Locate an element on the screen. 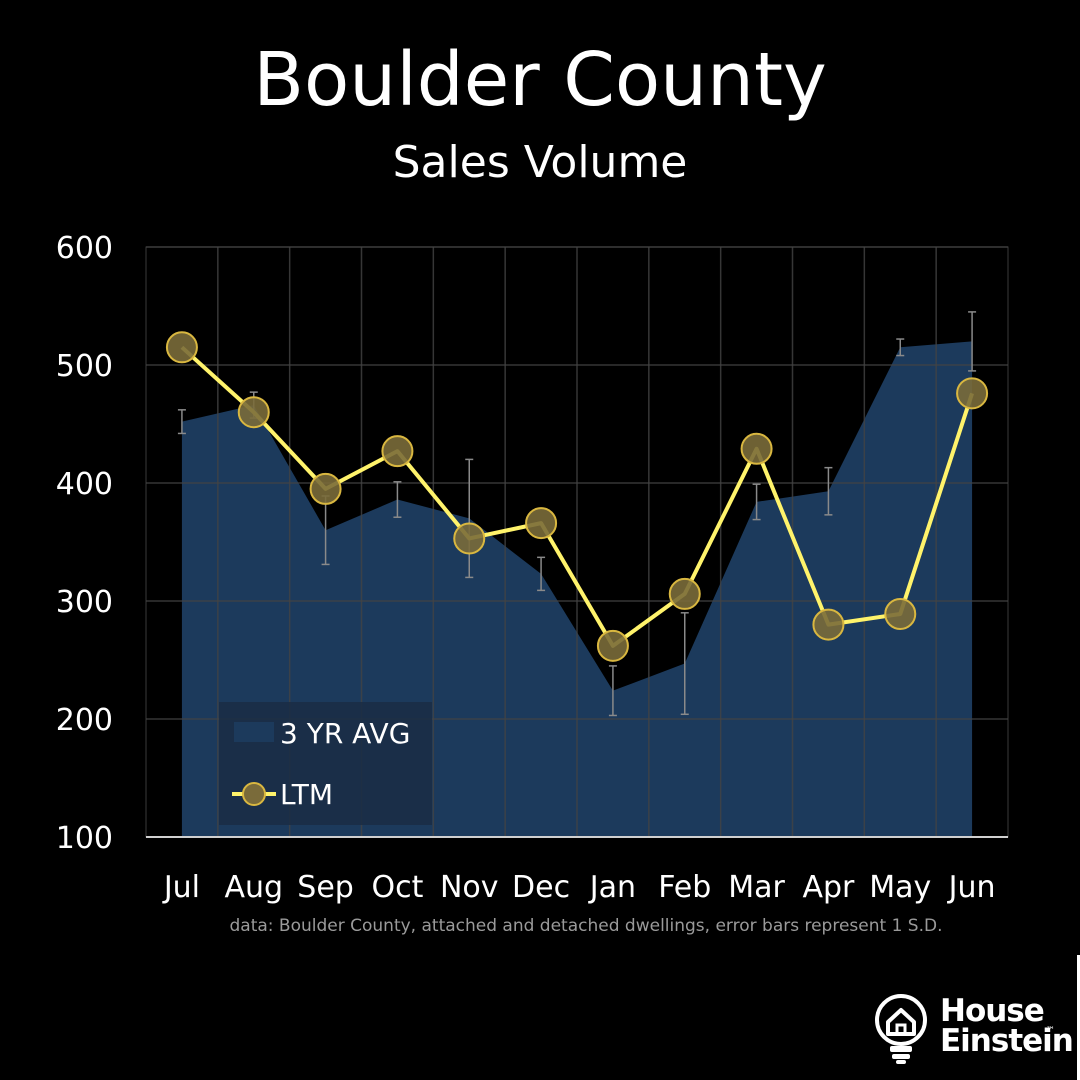 The height and width of the screenshot is (1080, 1080). house-einstein-logo: House Einstein ™ is located at coordinates (971, 1030).